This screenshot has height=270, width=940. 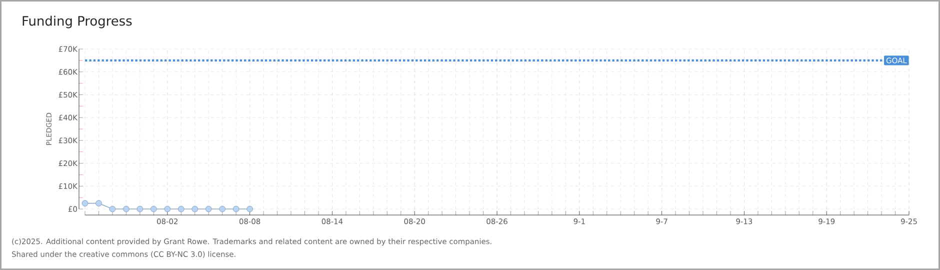 I want to click on chart-title: Funding Progress, so click(x=77, y=22).